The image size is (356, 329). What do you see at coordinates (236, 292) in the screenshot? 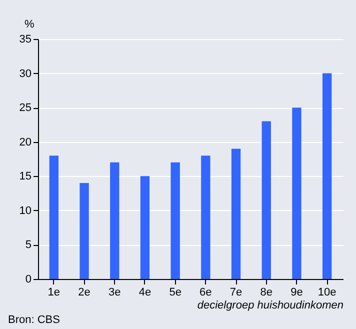
I see `x-tick-label: 7e` at bounding box center [236, 292].